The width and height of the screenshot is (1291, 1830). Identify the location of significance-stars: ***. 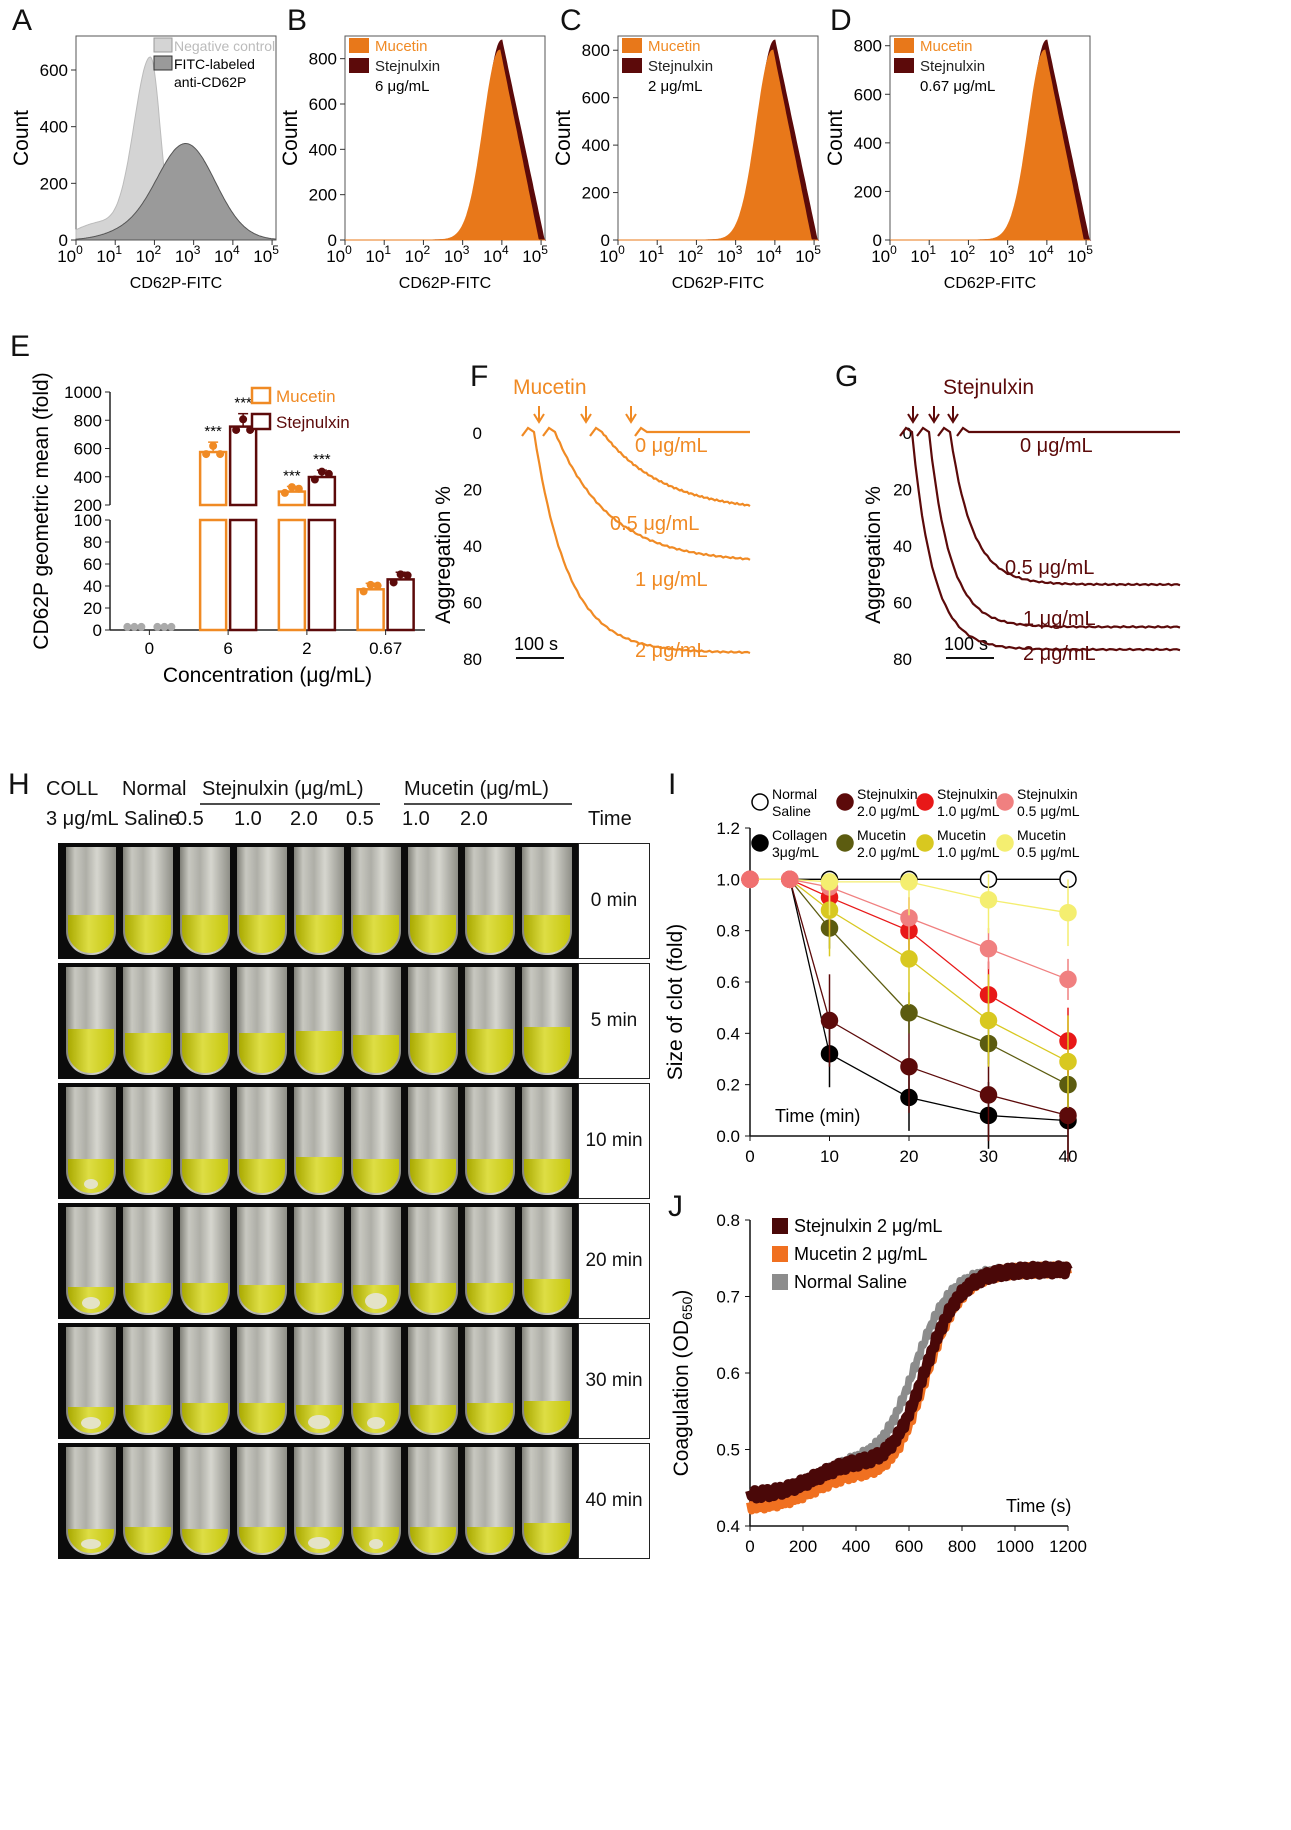
(292, 475).